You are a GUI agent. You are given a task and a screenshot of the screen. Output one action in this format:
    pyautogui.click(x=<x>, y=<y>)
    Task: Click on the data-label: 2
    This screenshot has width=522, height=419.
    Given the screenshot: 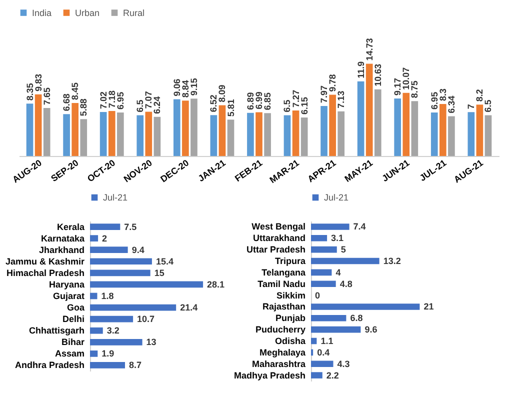 What is the action you would take?
    pyautogui.click(x=105, y=238)
    